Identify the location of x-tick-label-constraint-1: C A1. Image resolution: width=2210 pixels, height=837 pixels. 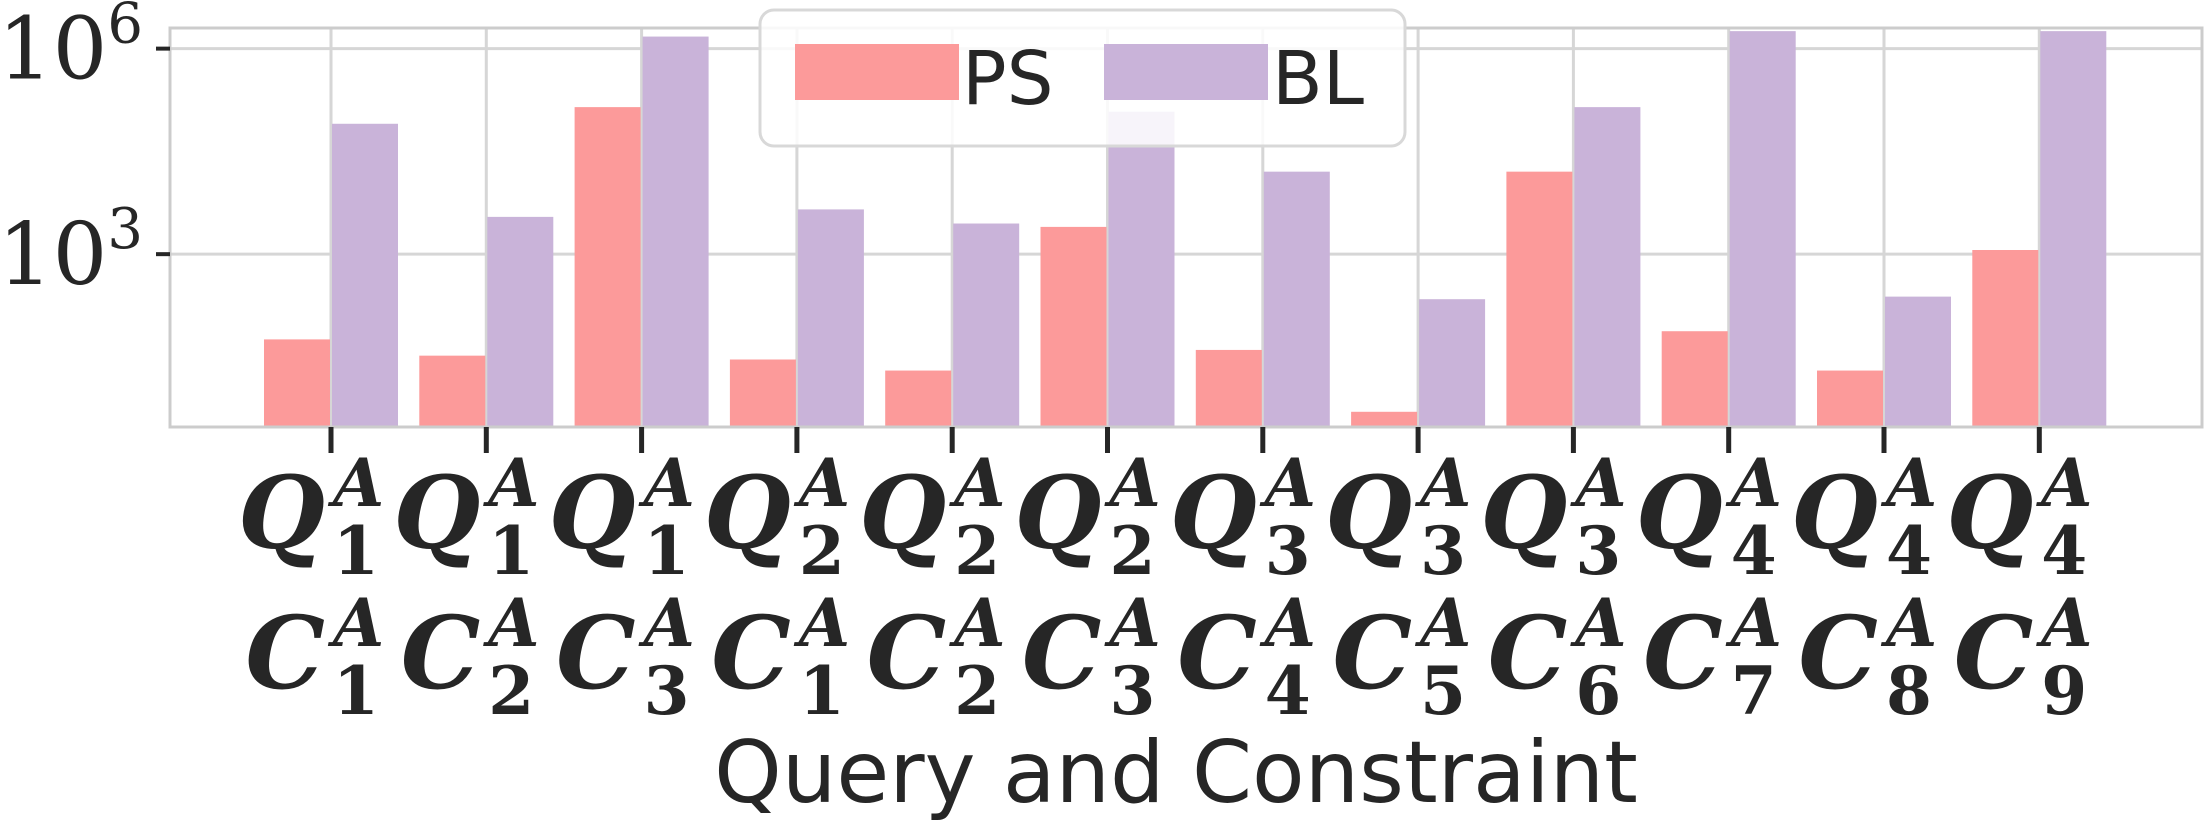
(314, 657).